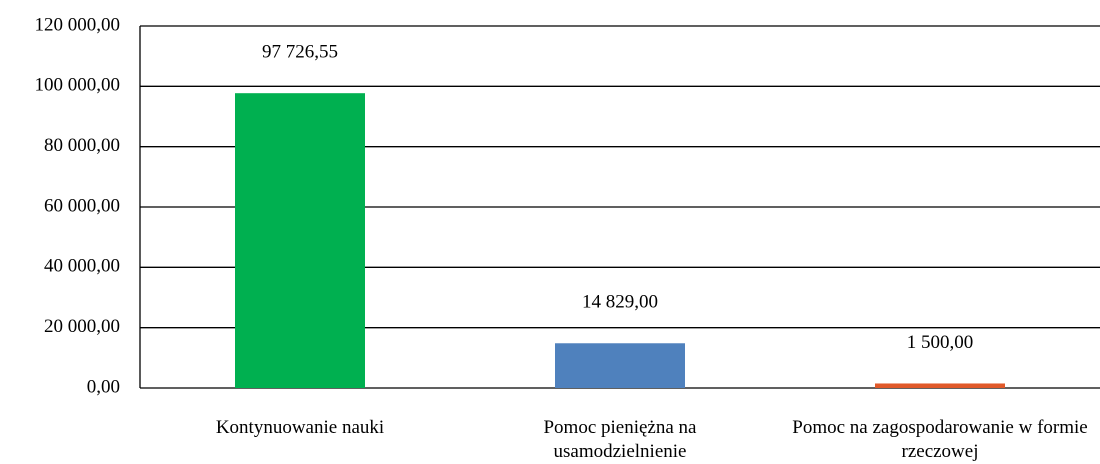  What do you see at coordinates (82, 326) in the screenshot?
I see `y-tick-label: 20 000,00` at bounding box center [82, 326].